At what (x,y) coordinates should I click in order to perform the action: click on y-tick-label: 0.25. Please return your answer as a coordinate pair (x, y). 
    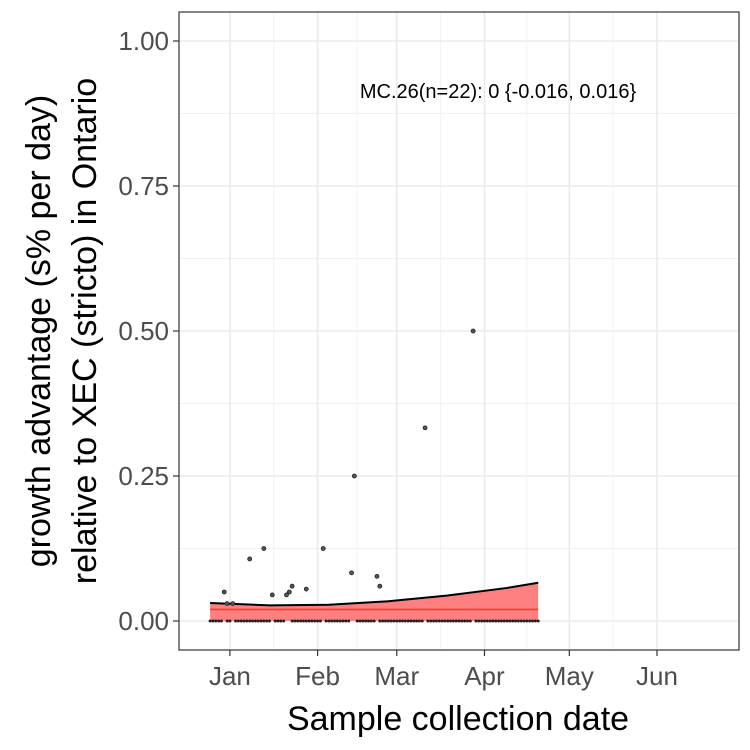
    Looking at the image, I should click on (143, 476).